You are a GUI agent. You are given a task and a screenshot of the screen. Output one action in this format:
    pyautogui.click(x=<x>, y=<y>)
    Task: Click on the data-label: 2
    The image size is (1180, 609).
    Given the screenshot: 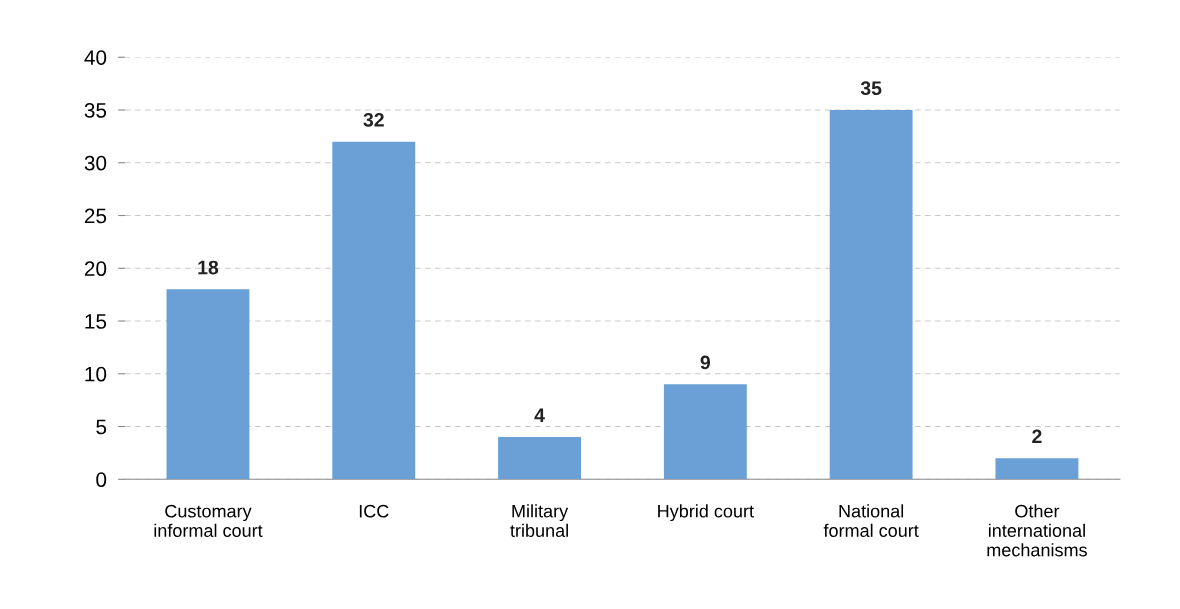 What is the action you would take?
    pyautogui.click(x=1037, y=436)
    